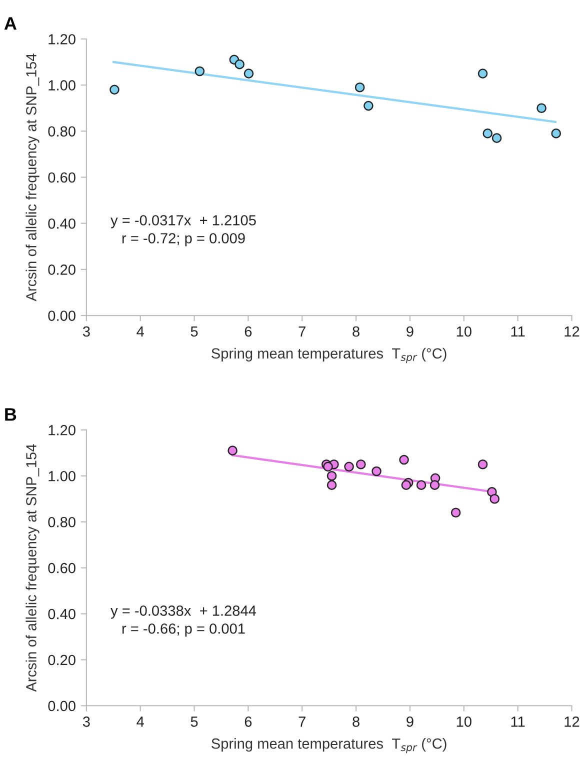 The image size is (584, 764). I want to click on annotation: r = -0.72; p = 0.009, so click(183, 239).